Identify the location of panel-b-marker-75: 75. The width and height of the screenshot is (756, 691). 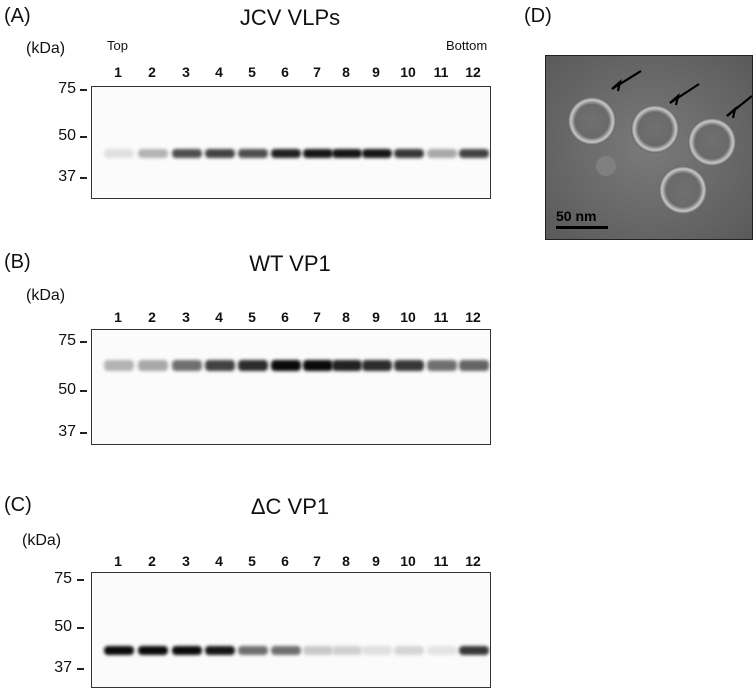
(67, 340).